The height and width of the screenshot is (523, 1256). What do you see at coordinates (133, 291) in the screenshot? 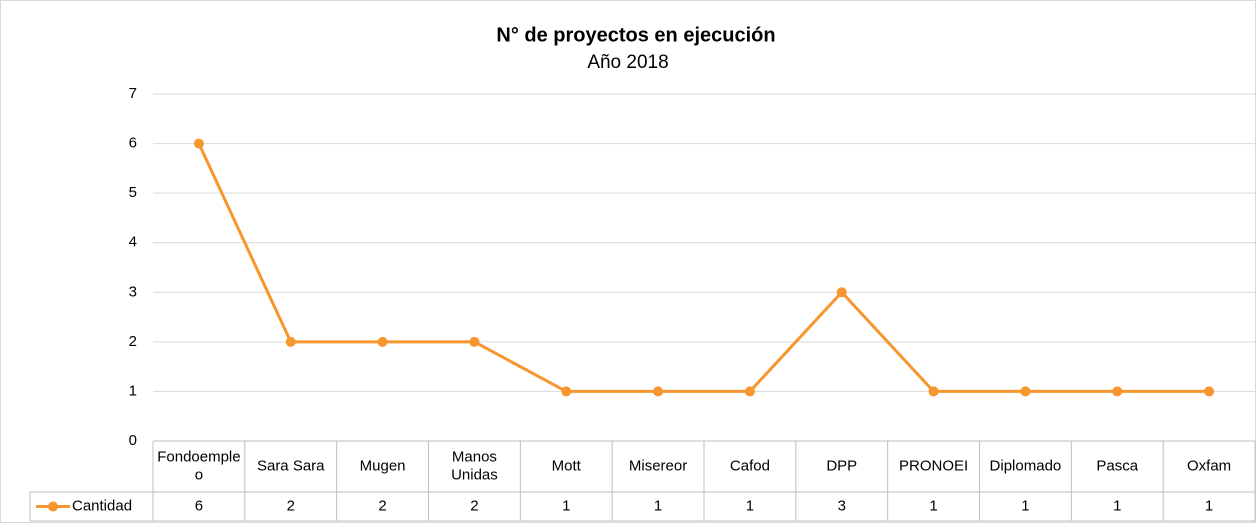
I see `y-tick-label: 3` at bounding box center [133, 291].